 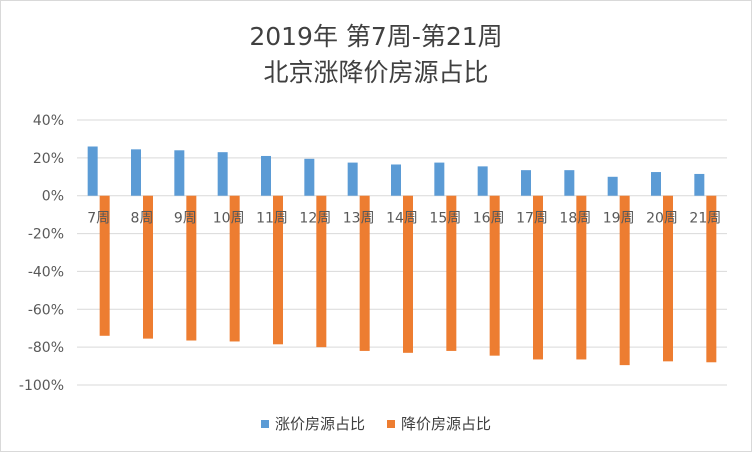 I want to click on x-tick-label: 7周, so click(x=98, y=219).